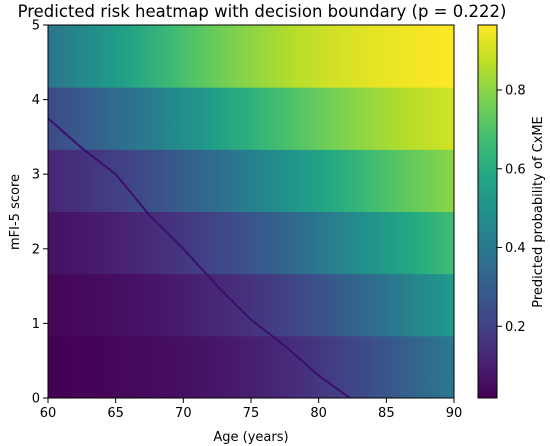 The width and height of the screenshot is (550, 446). Describe the element at coordinates (115, 413) in the screenshot. I see `x-tick-label: 65` at that location.